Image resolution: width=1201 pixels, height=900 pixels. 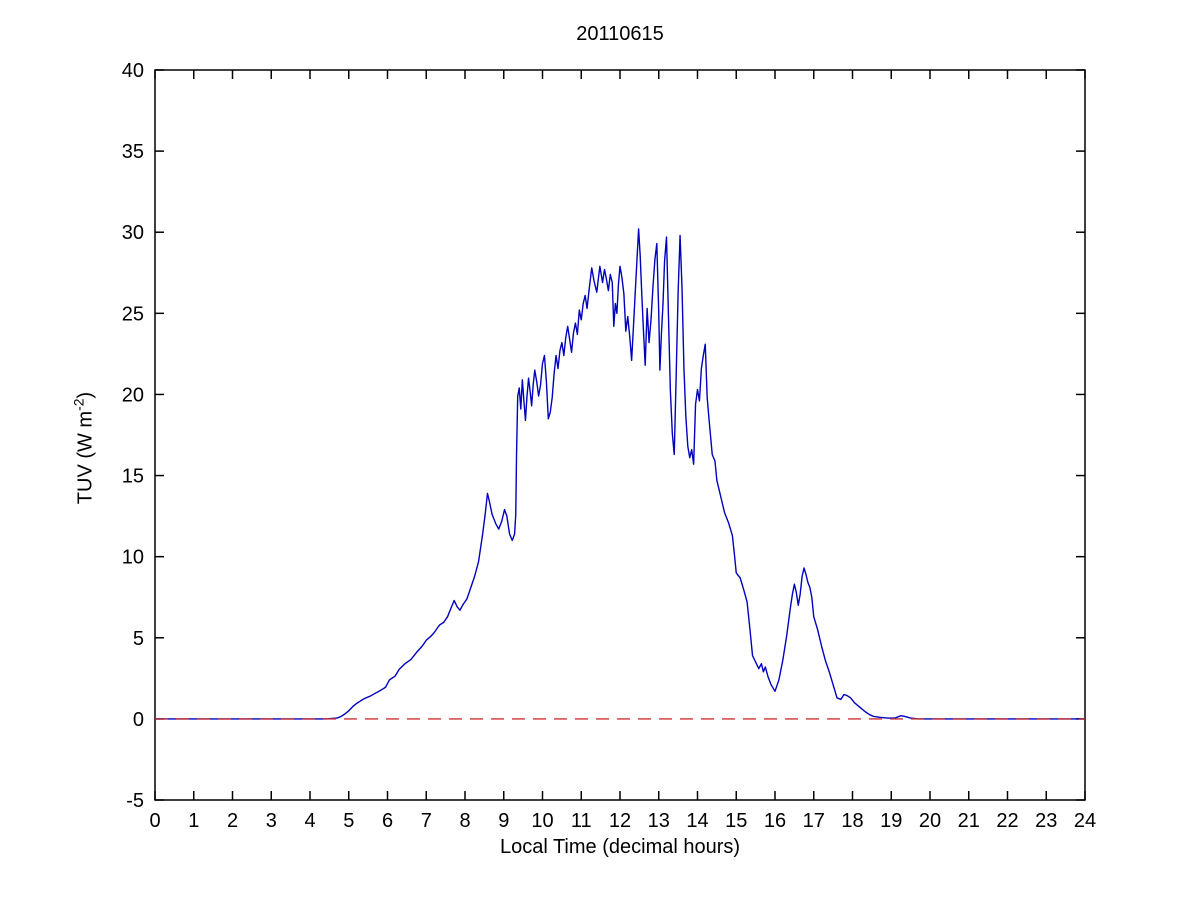 What do you see at coordinates (309, 821) in the screenshot?
I see `x-tick-label: 4` at bounding box center [309, 821].